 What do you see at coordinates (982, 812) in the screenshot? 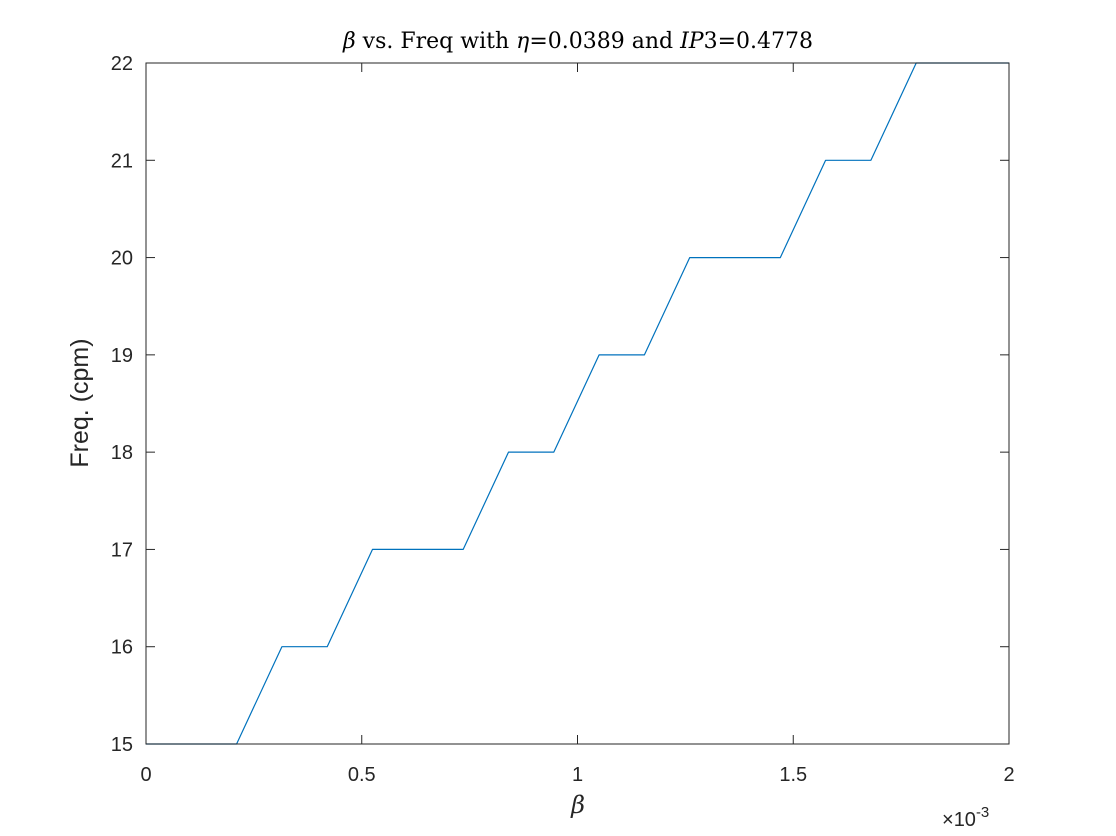
I see `exponent-power: -3` at bounding box center [982, 812].